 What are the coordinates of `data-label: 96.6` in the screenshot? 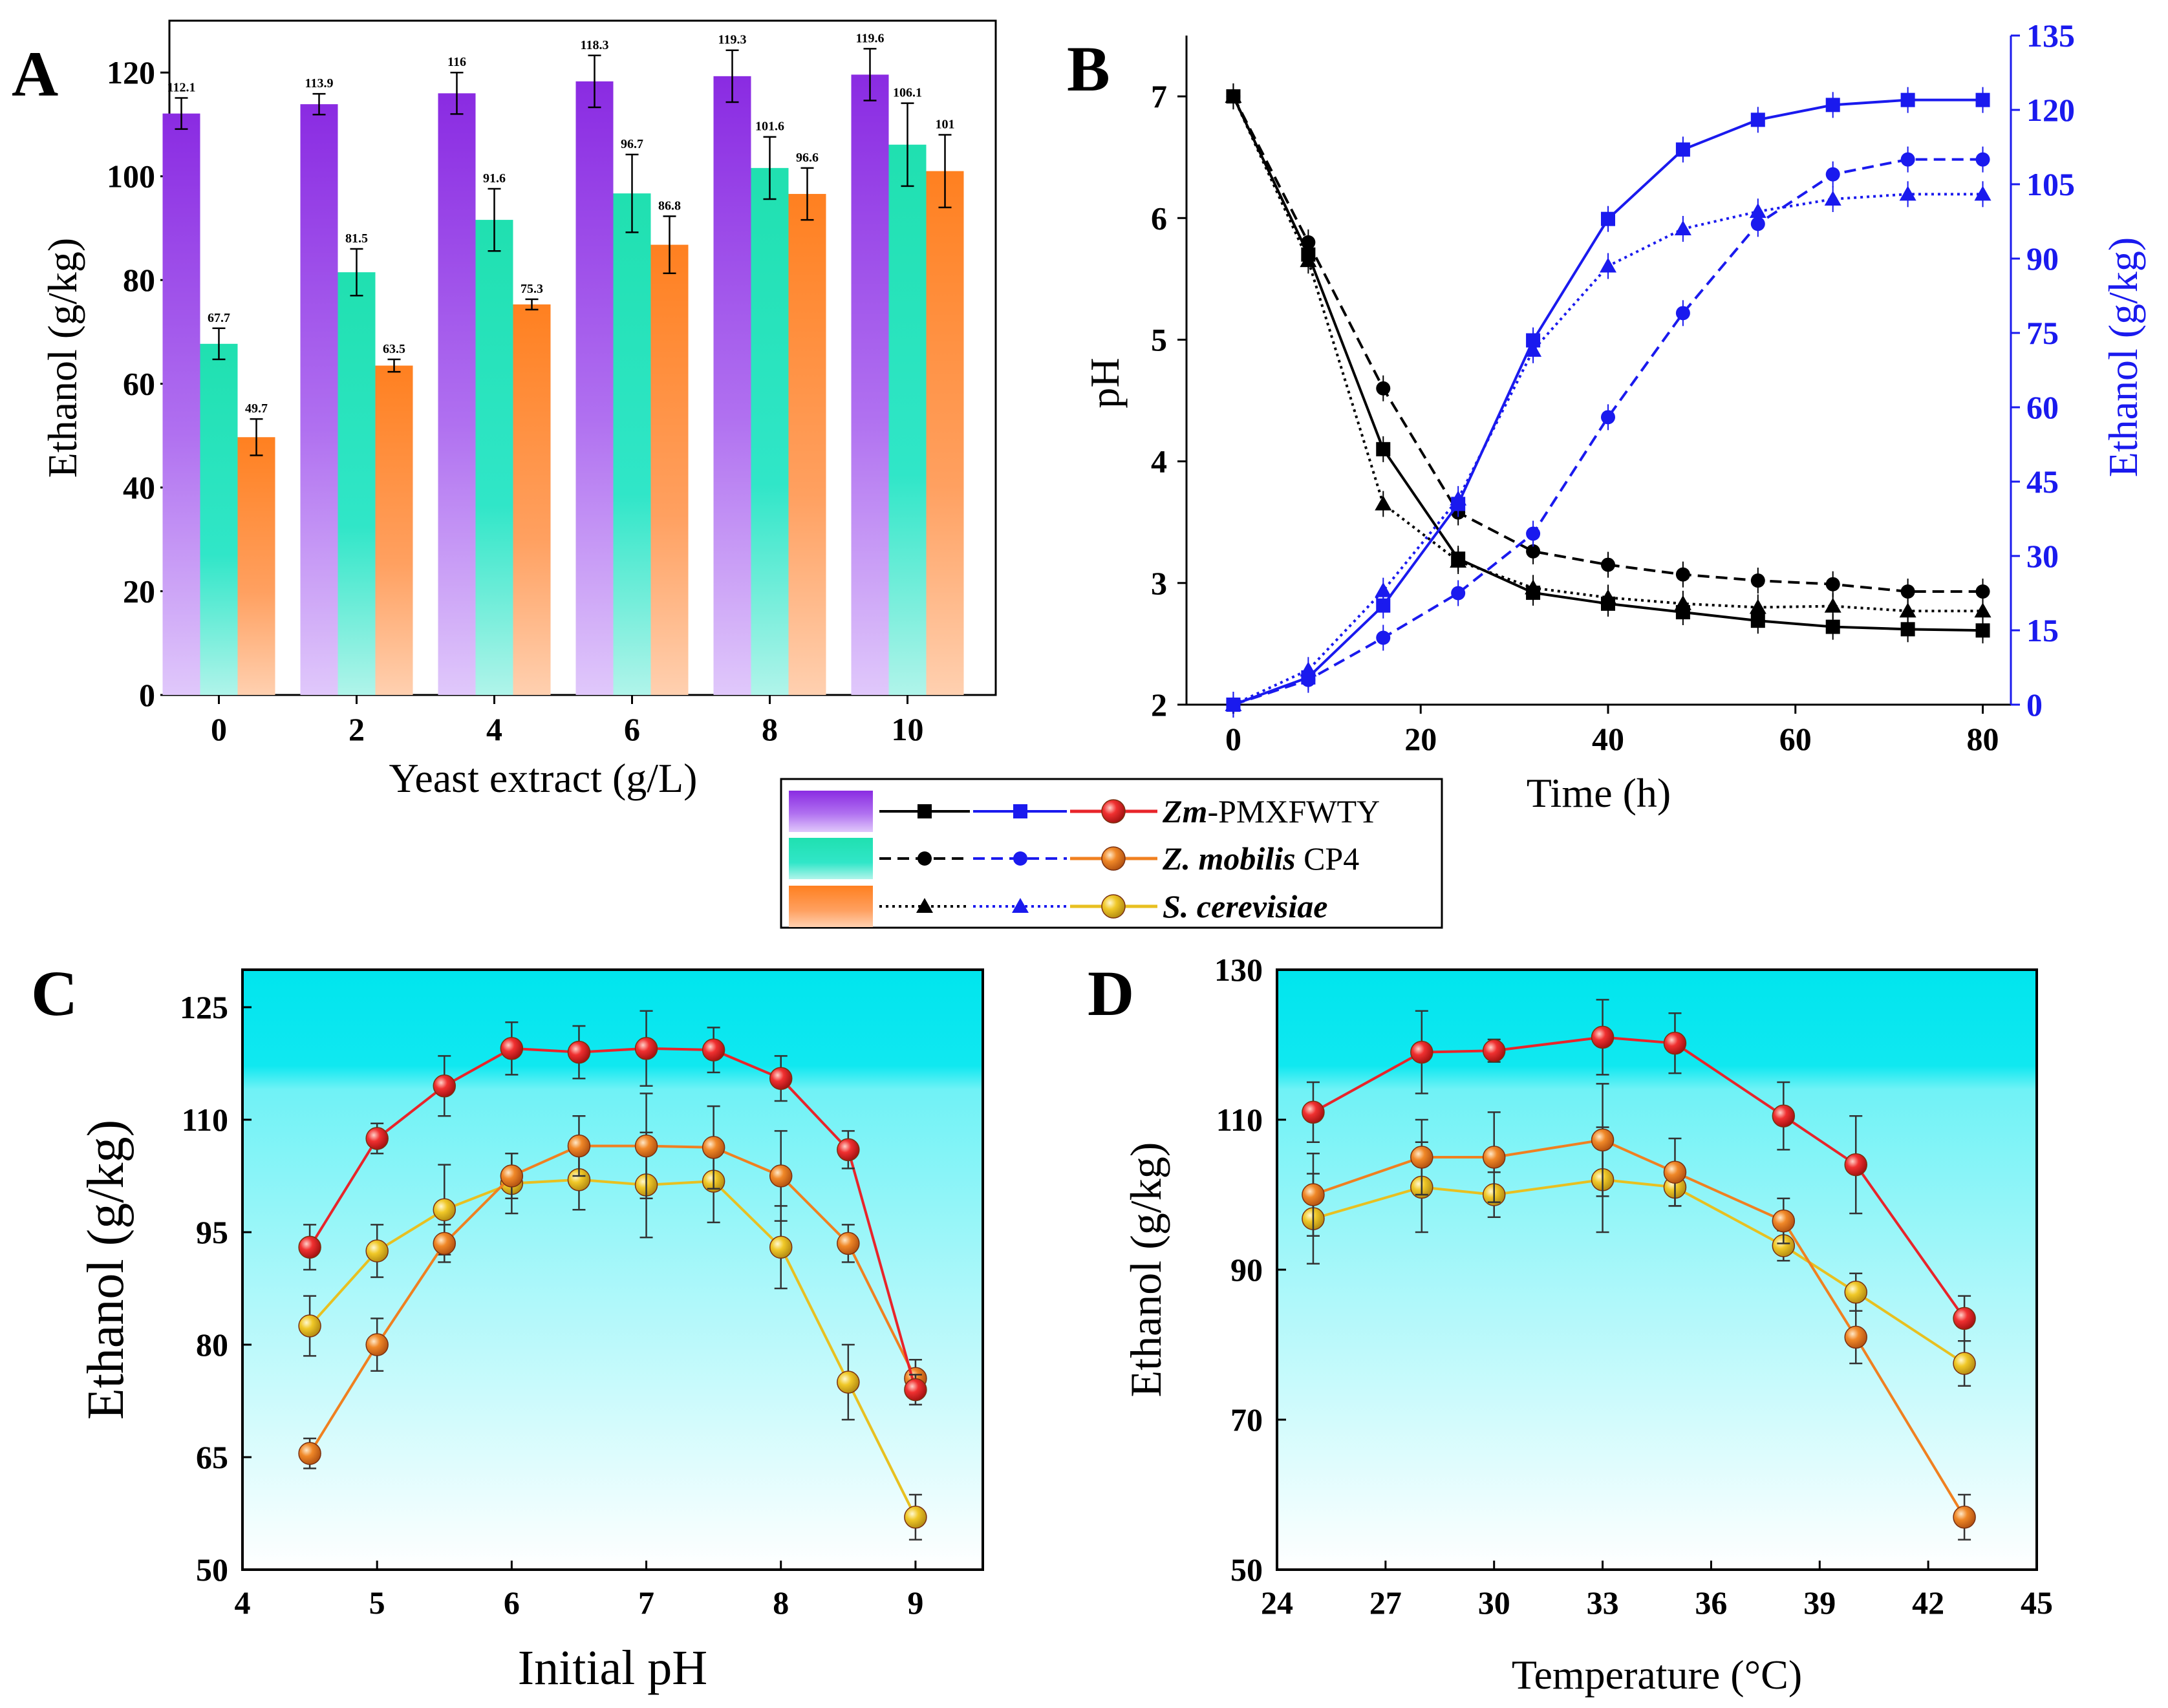 It's located at (808, 158).